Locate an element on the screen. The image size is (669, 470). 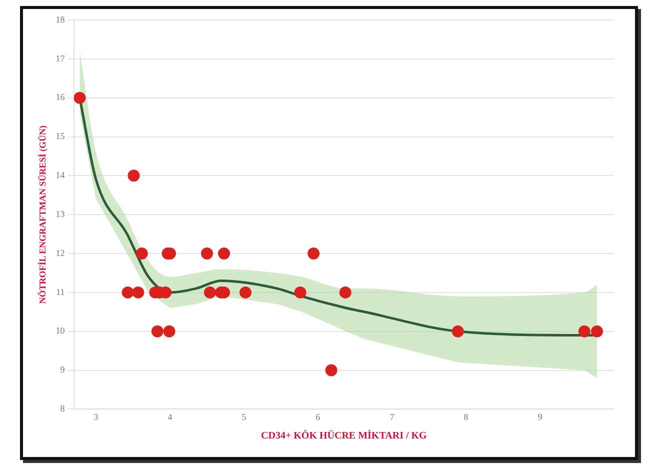
y-tick-label: 13 is located at coordinates (61, 213).